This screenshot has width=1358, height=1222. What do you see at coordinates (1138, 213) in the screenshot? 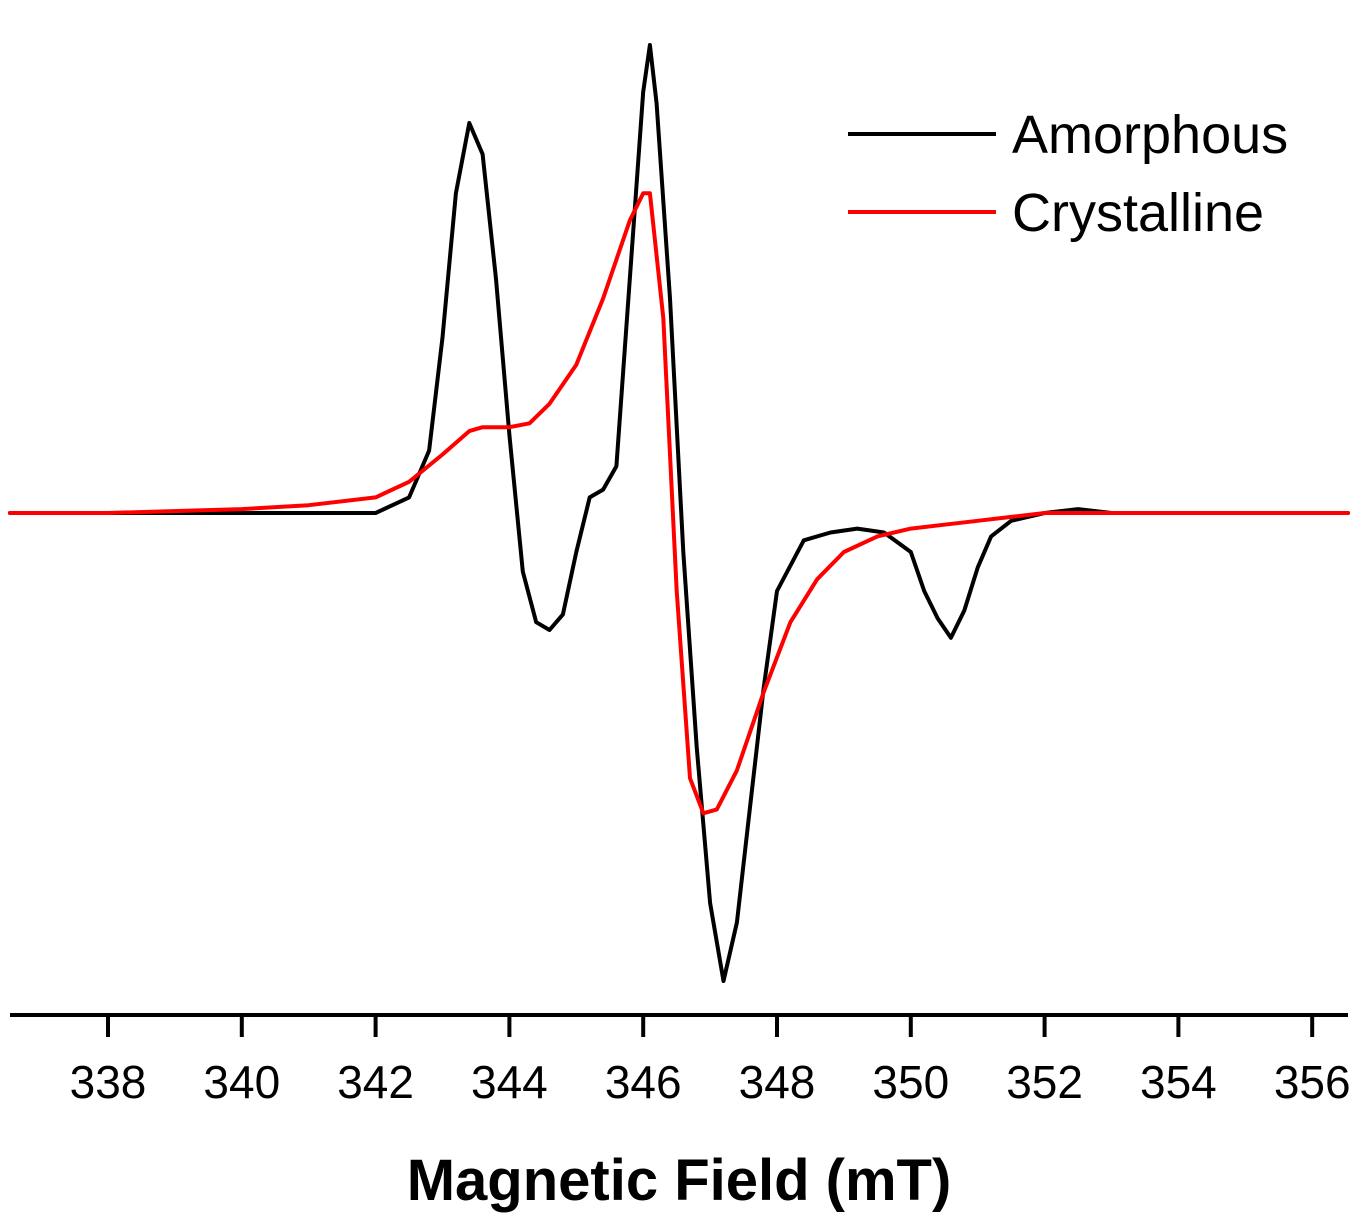
I see `legend-label-crystalline: Crystalline` at bounding box center [1138, 213].